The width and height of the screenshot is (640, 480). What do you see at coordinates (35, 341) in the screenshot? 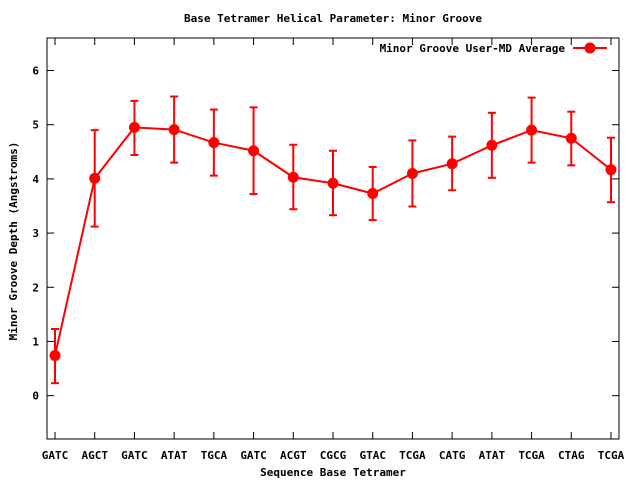
I see `y-tick-label: 1` at bounding box center [35, 341].